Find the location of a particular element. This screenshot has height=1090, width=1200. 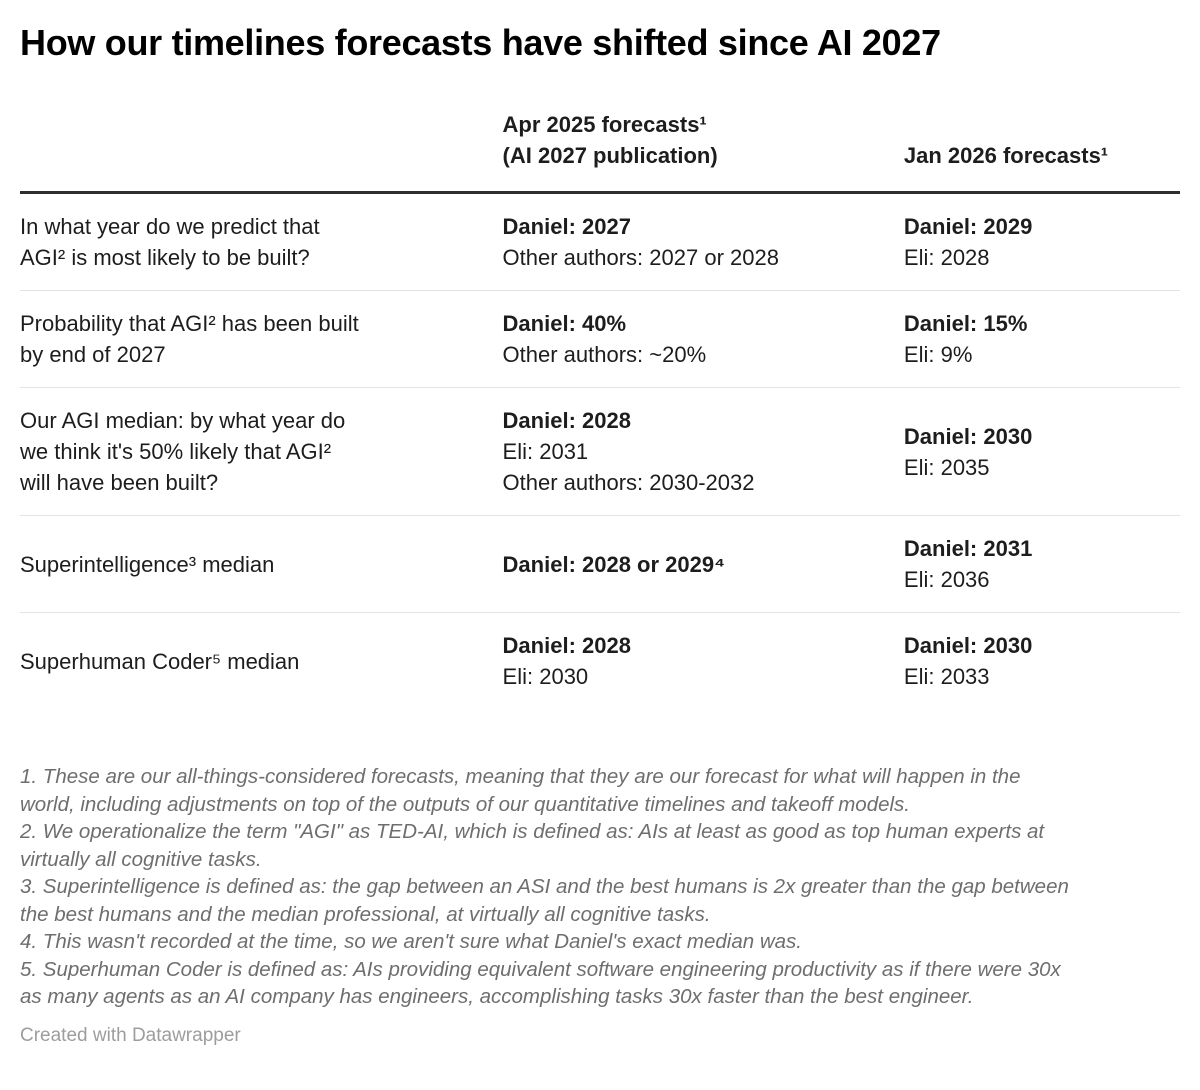

forecast-line: Eli: 2036 is located at coordinates (946, 580).